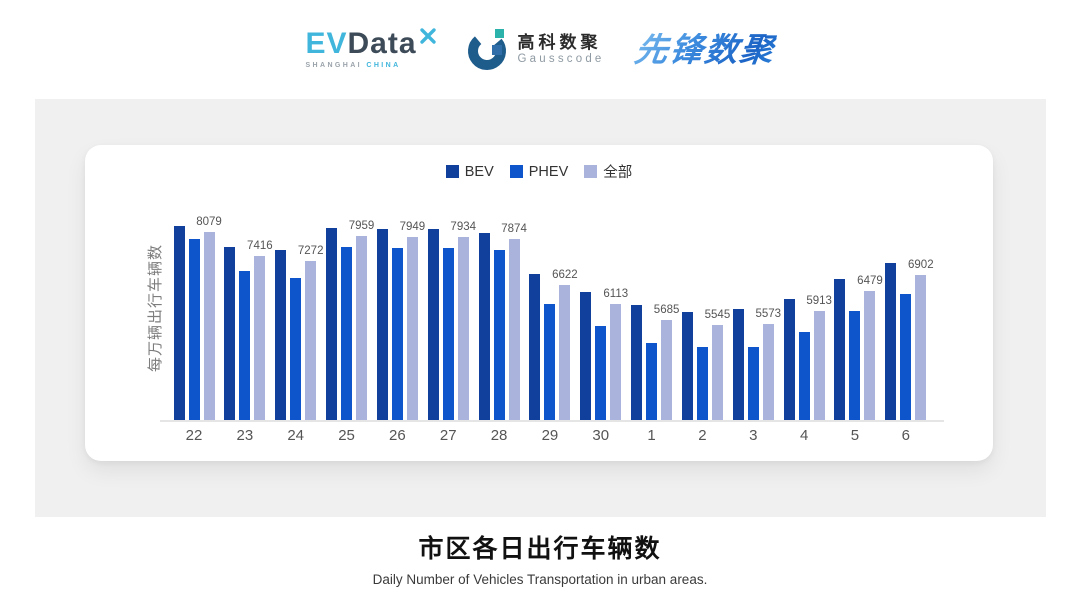  I want to click on bar-cluster: 7272, so click(299, 307).